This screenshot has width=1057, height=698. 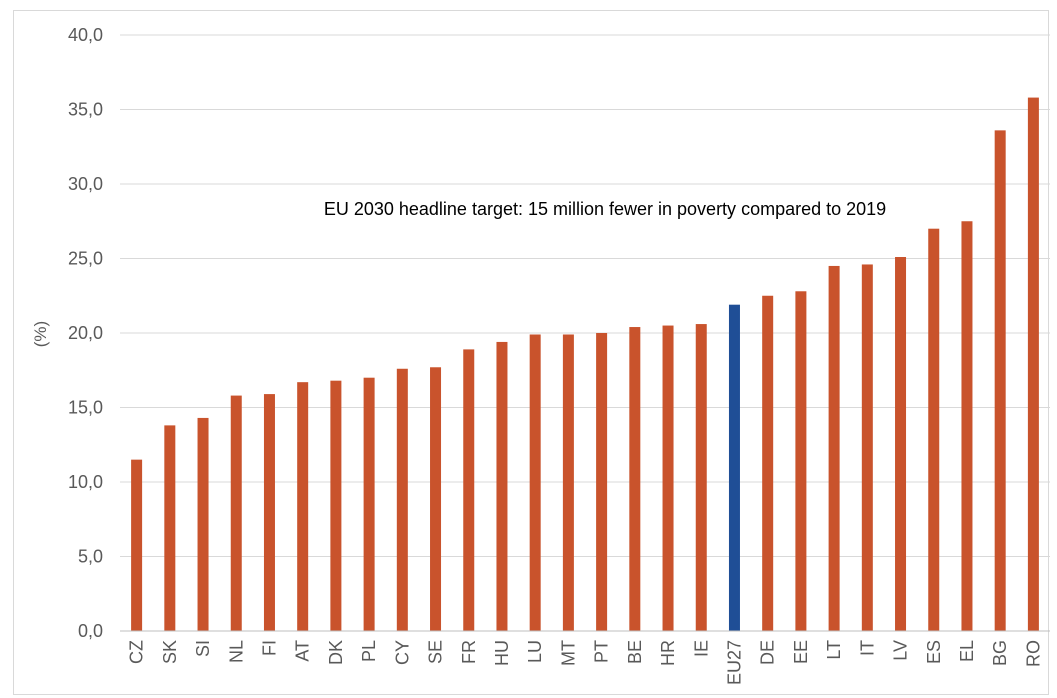 What do you see at coordinates (801, 652) in the screenshot?
I see `x-tick-label-ee: EE` at bounding box center [801, 652].